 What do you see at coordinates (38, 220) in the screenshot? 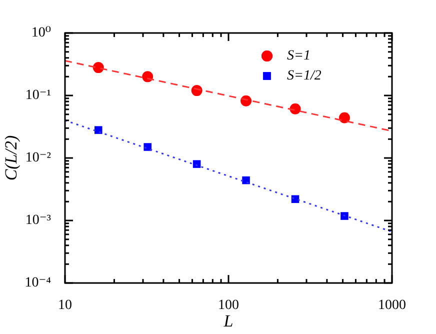
I see `y-tick-label: 10⁻³` at bounding box center [38, 220].